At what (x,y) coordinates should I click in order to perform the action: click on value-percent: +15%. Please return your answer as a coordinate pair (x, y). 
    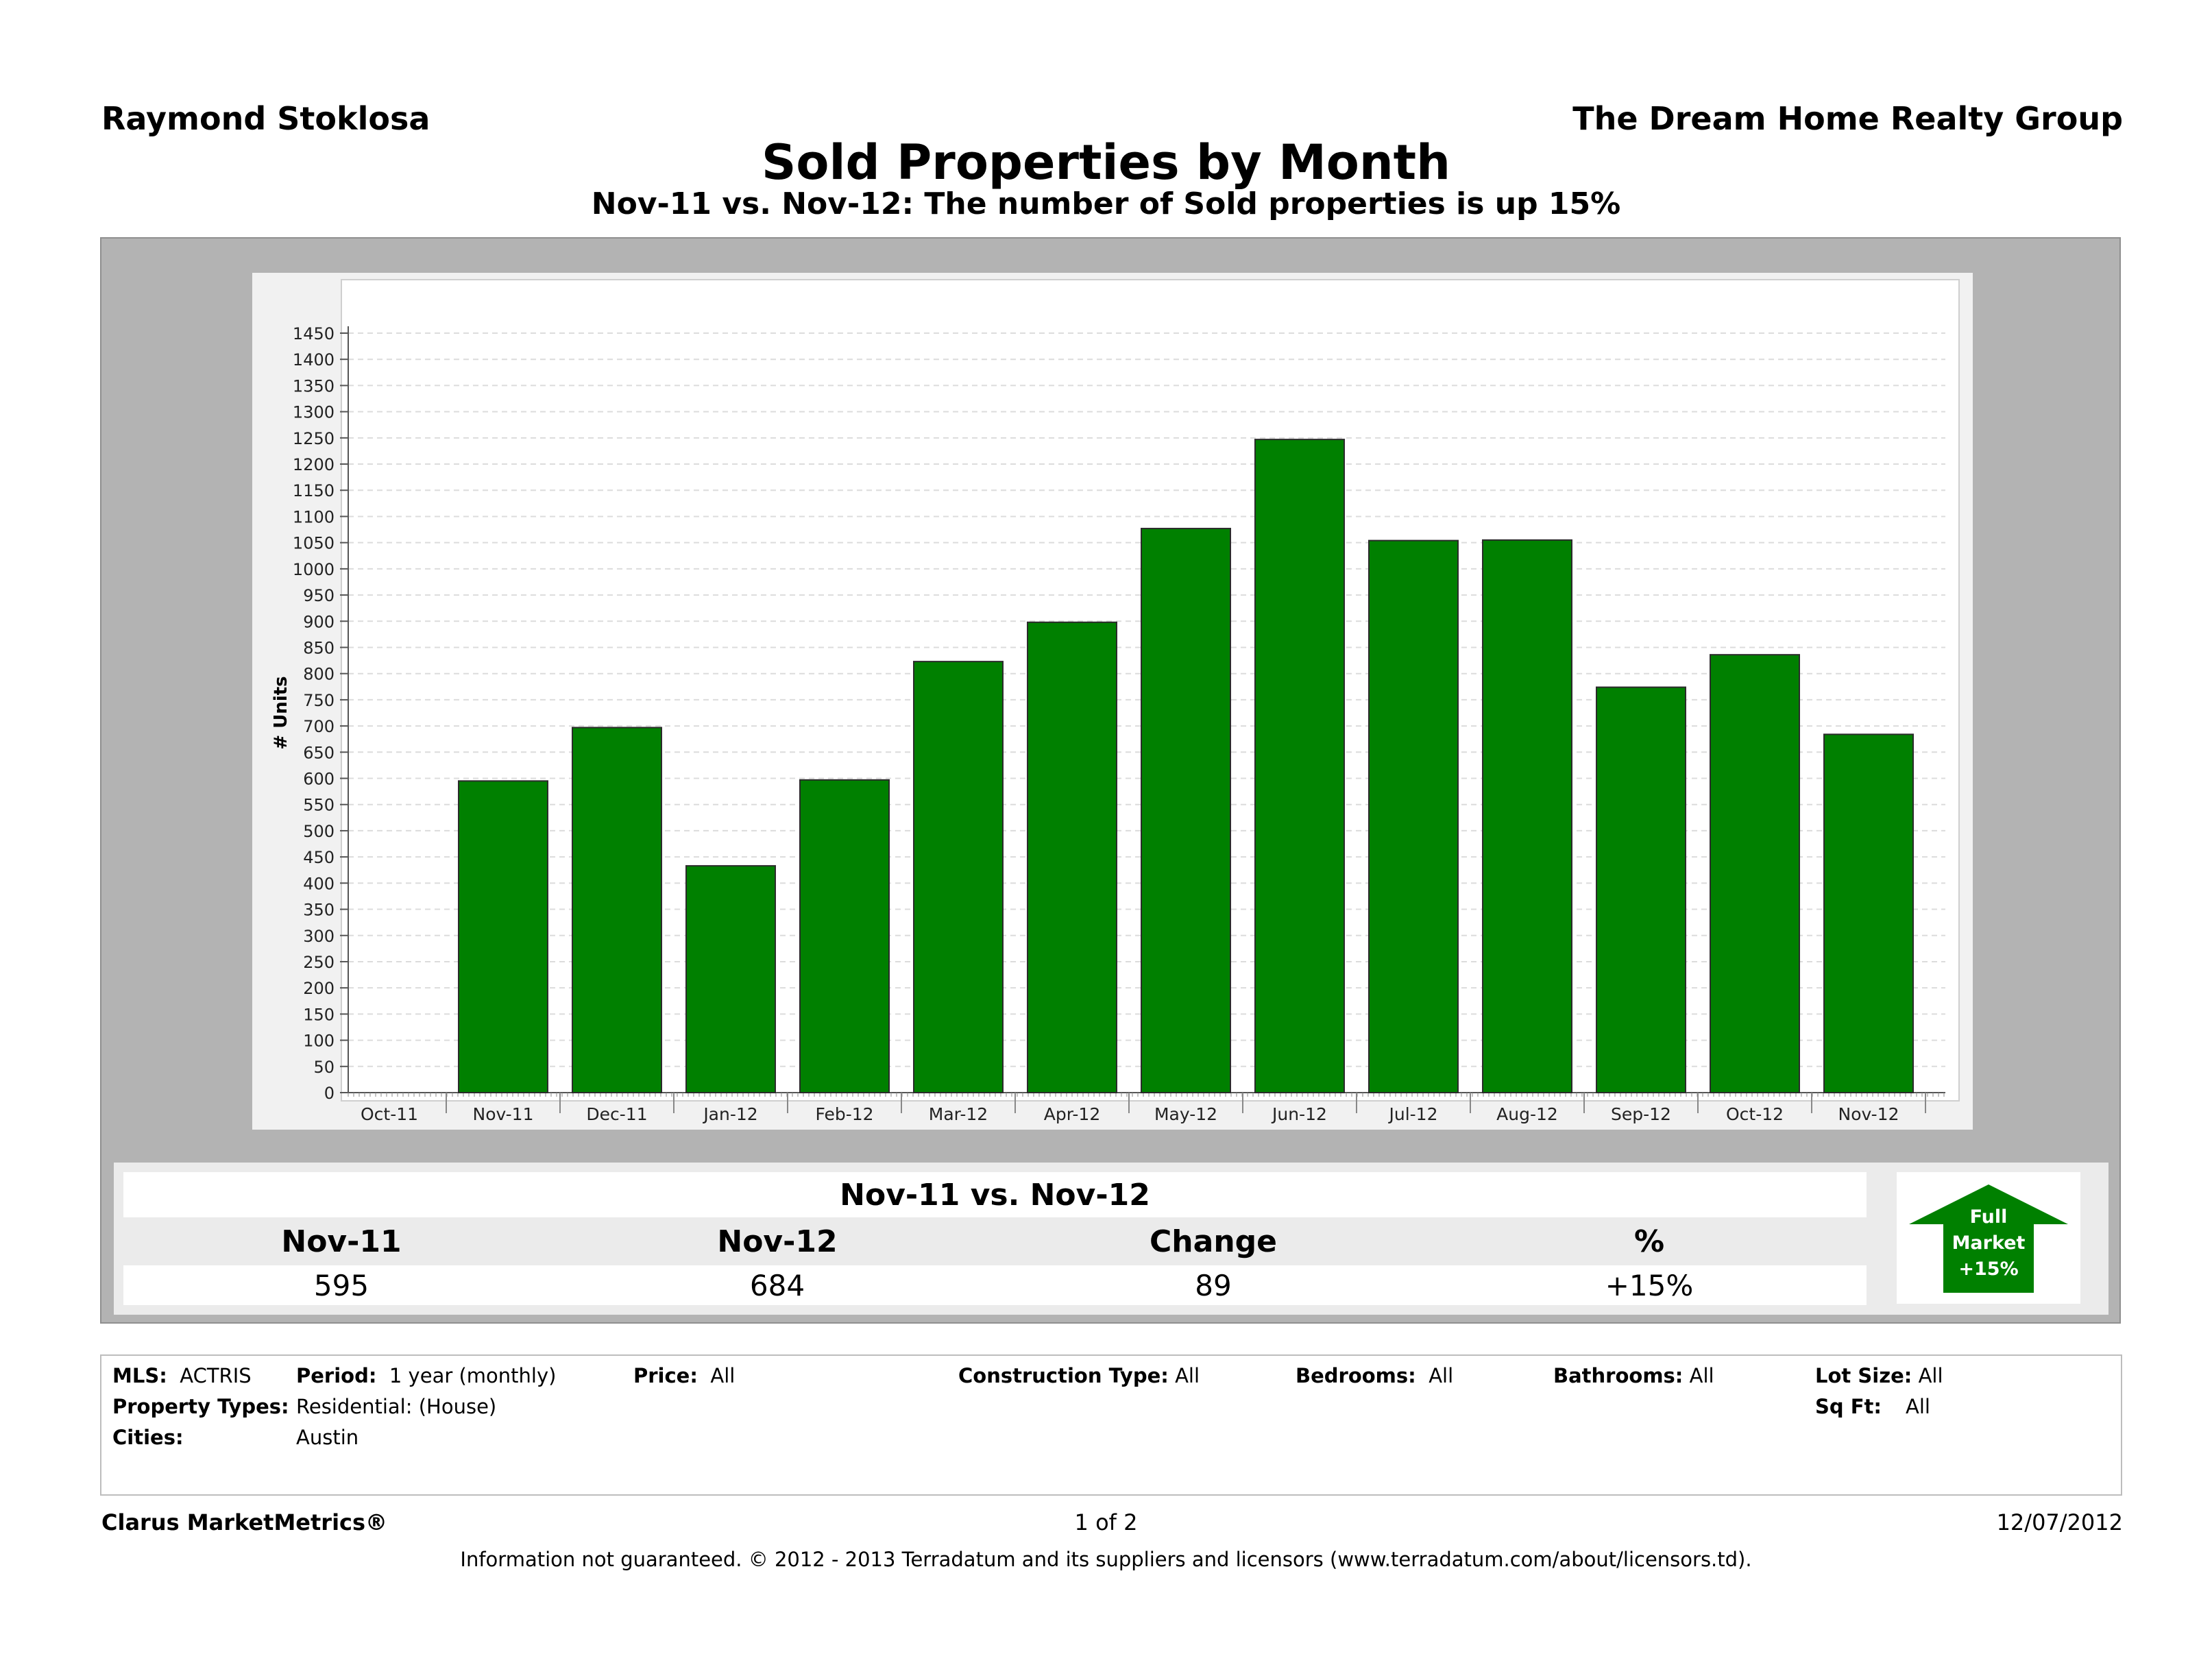
    Looking at the image, I should click on (1649, 1285).